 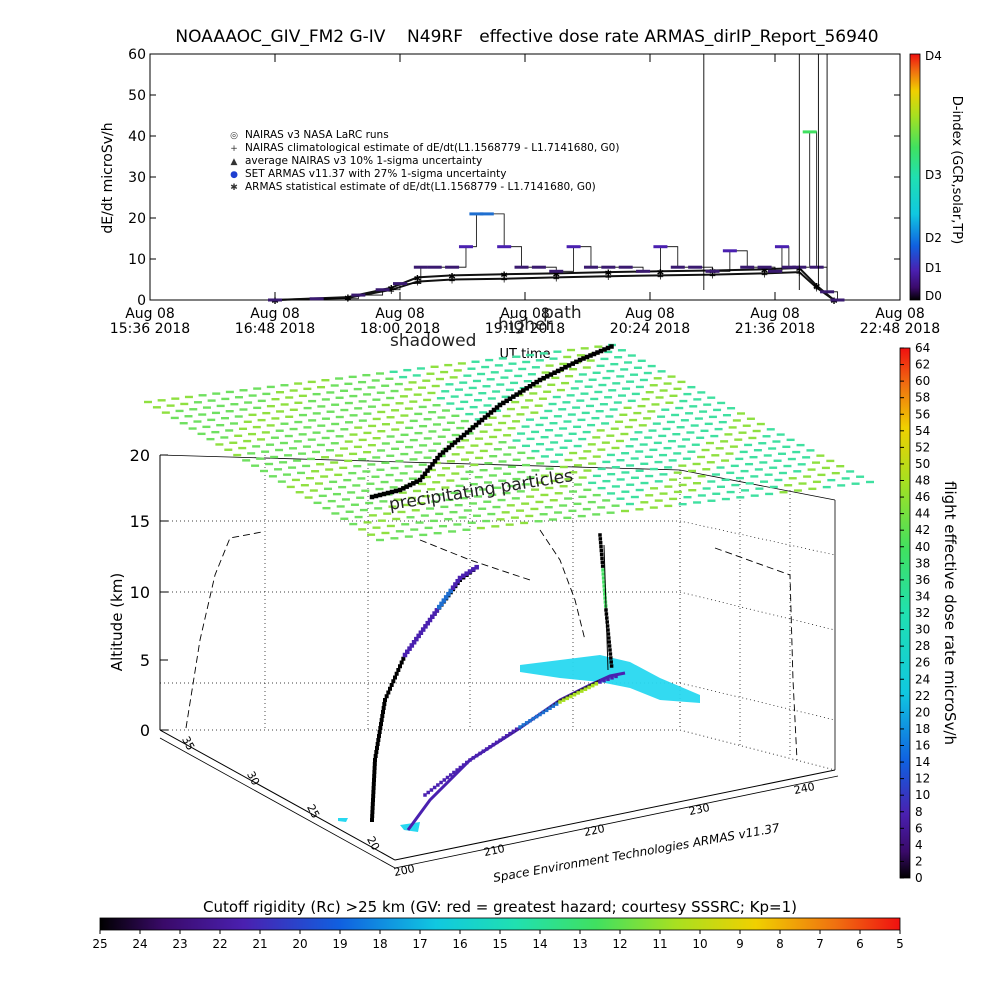 What do you see at coordinates (493, 583) in the screenshot?
I see `flight-path-3d` at bounding box center [493, 583].